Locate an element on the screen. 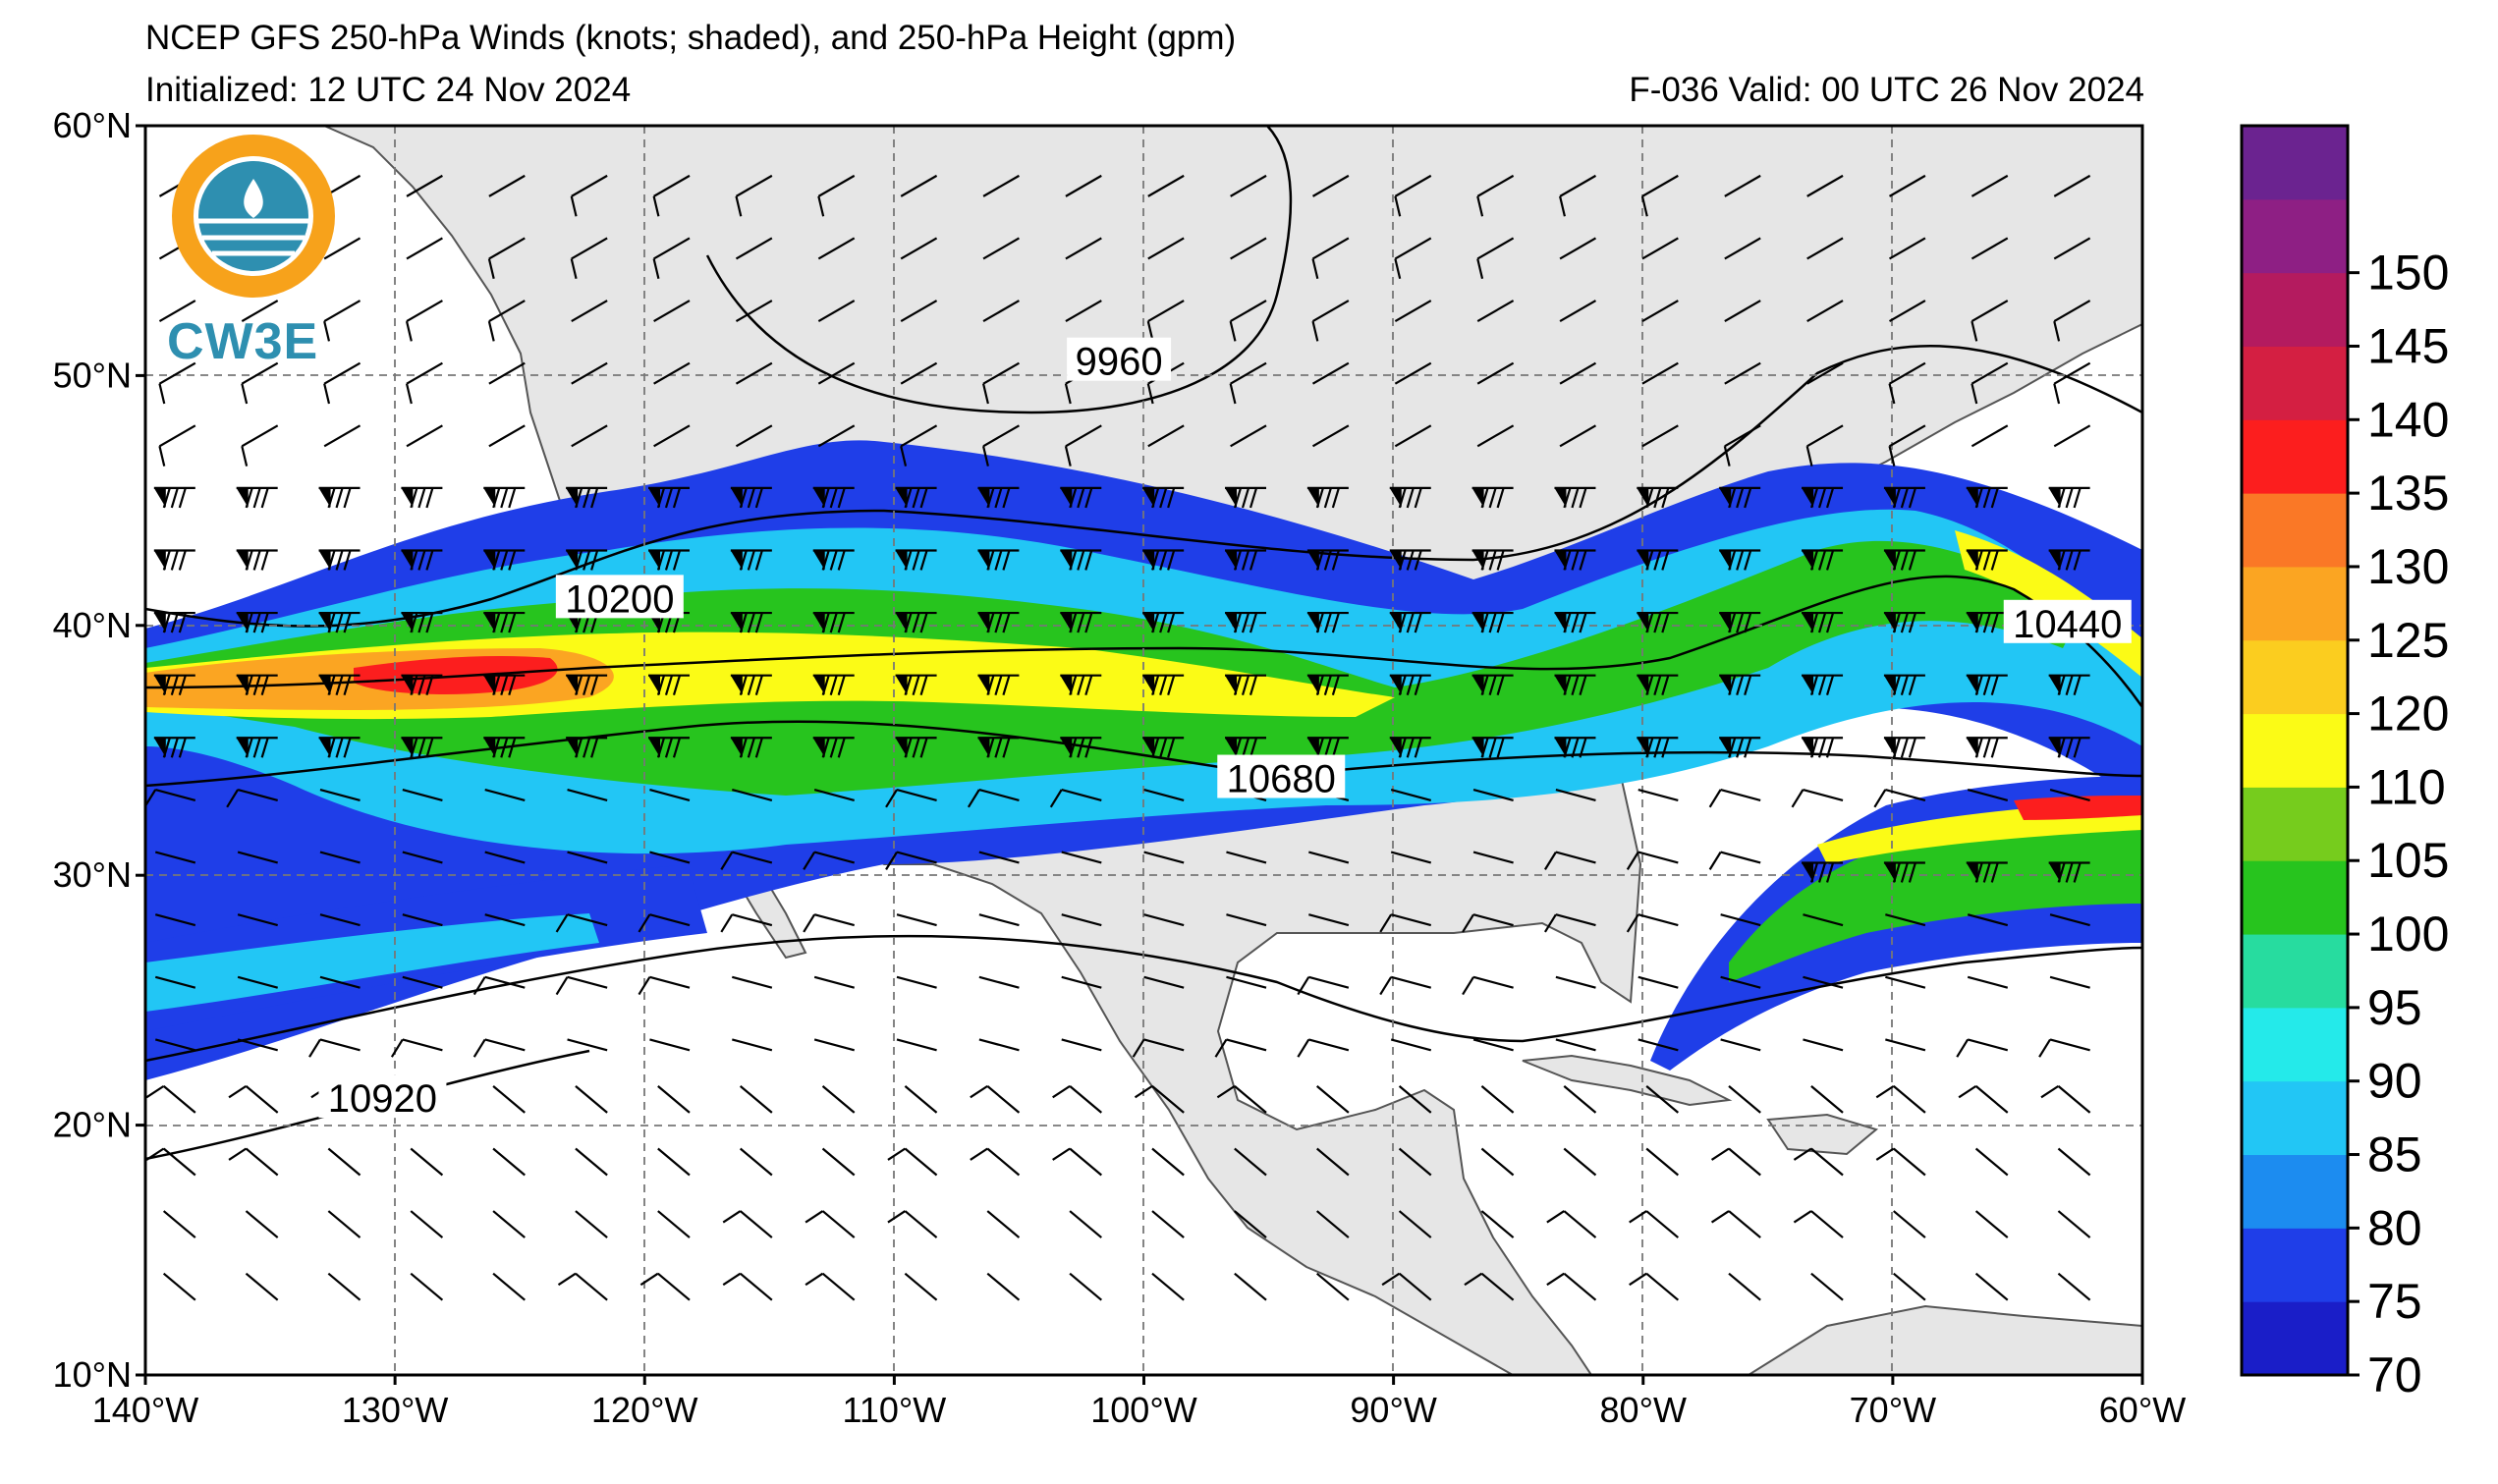 The height and width of the screenshot is (1484, 2498). colorbar-label: 105 is located at coordinates (2408, 860).